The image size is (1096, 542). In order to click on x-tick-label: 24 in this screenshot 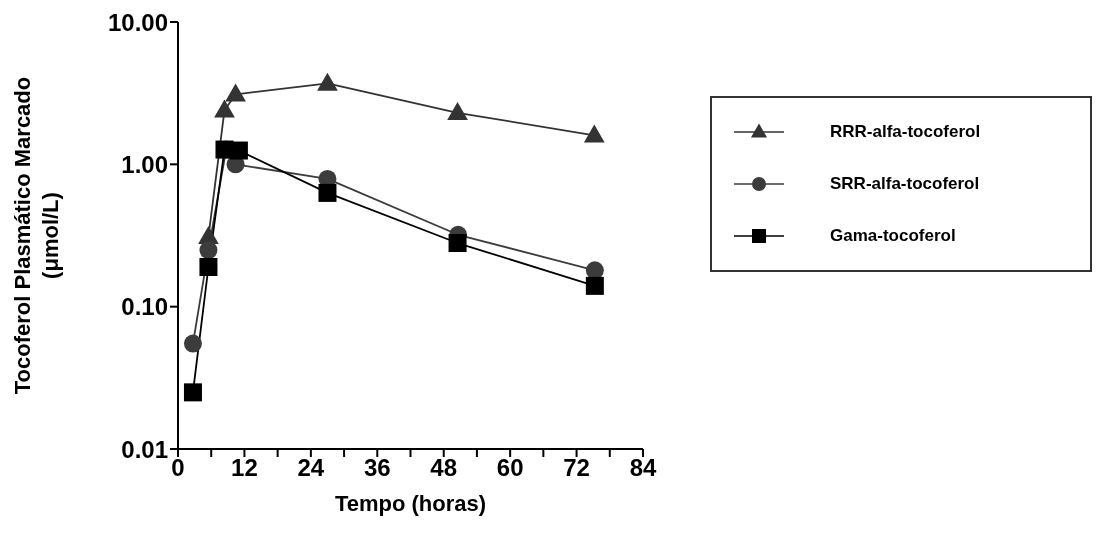, I will do `click(311, 468)`.